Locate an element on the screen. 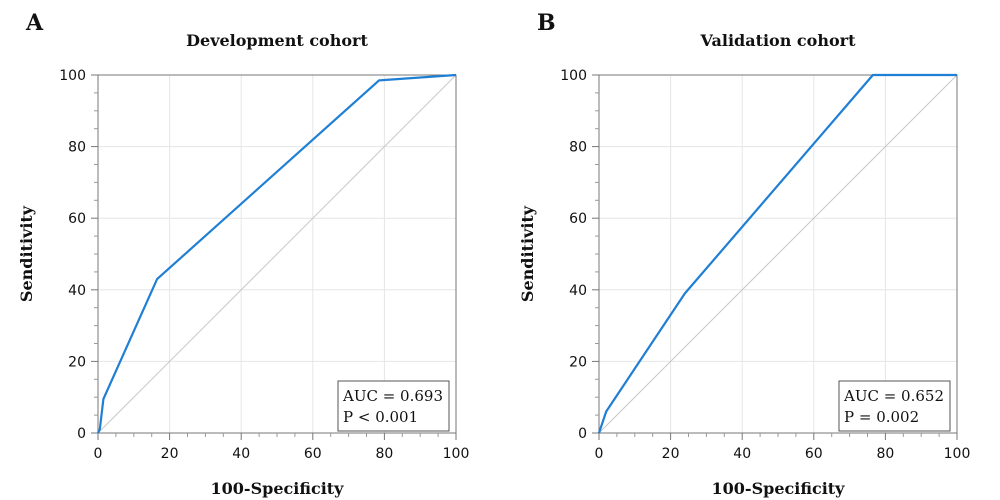  auc-value: AUC = 0.652 is located at coordinates (893, 396).